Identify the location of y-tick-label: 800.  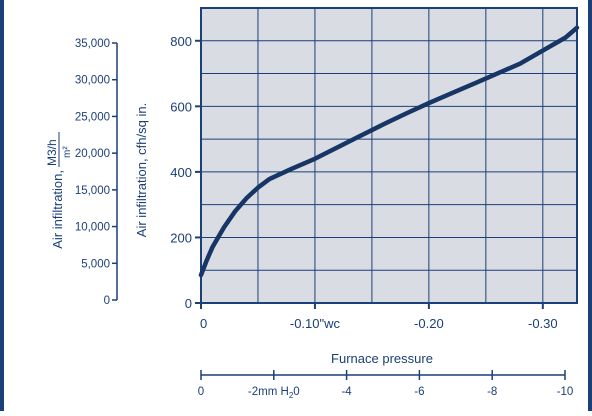
(181, 41).